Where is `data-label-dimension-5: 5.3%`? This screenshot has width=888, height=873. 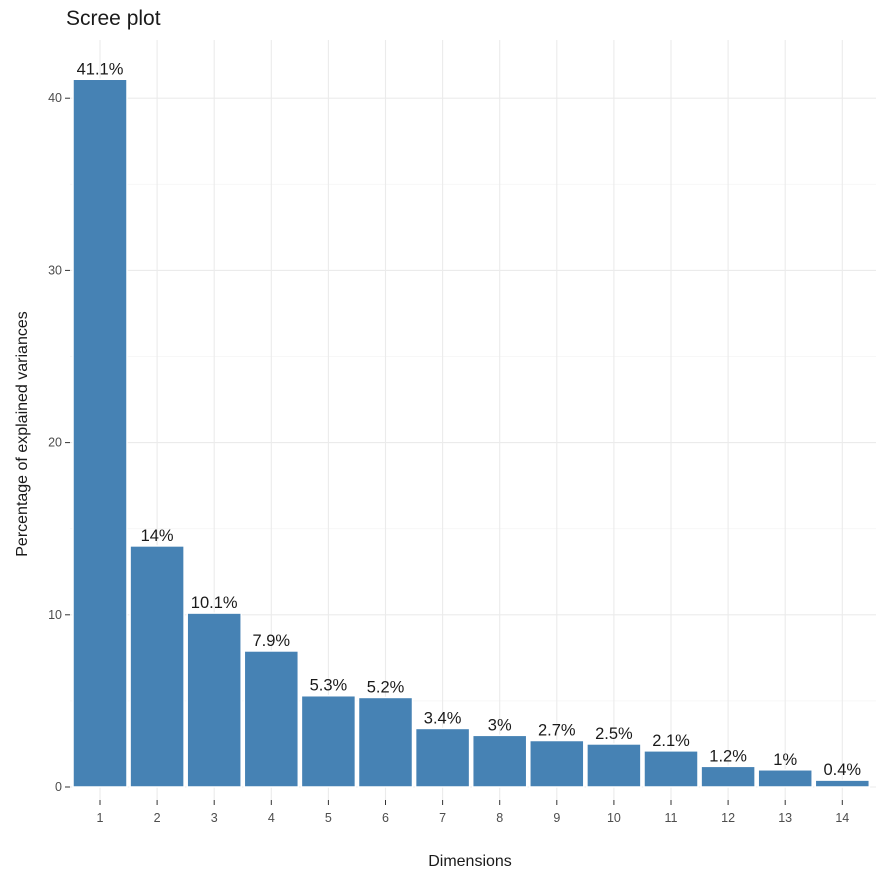
data-label-dimension-5: 5.3% is located at coordinates (329, 686).